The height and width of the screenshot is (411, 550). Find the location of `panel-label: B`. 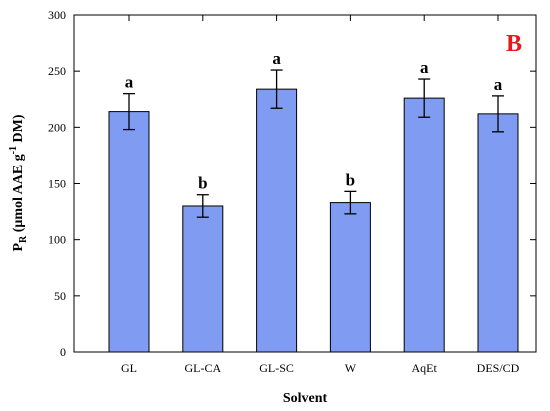

panel-label: B is located at coordinates (514, 44).